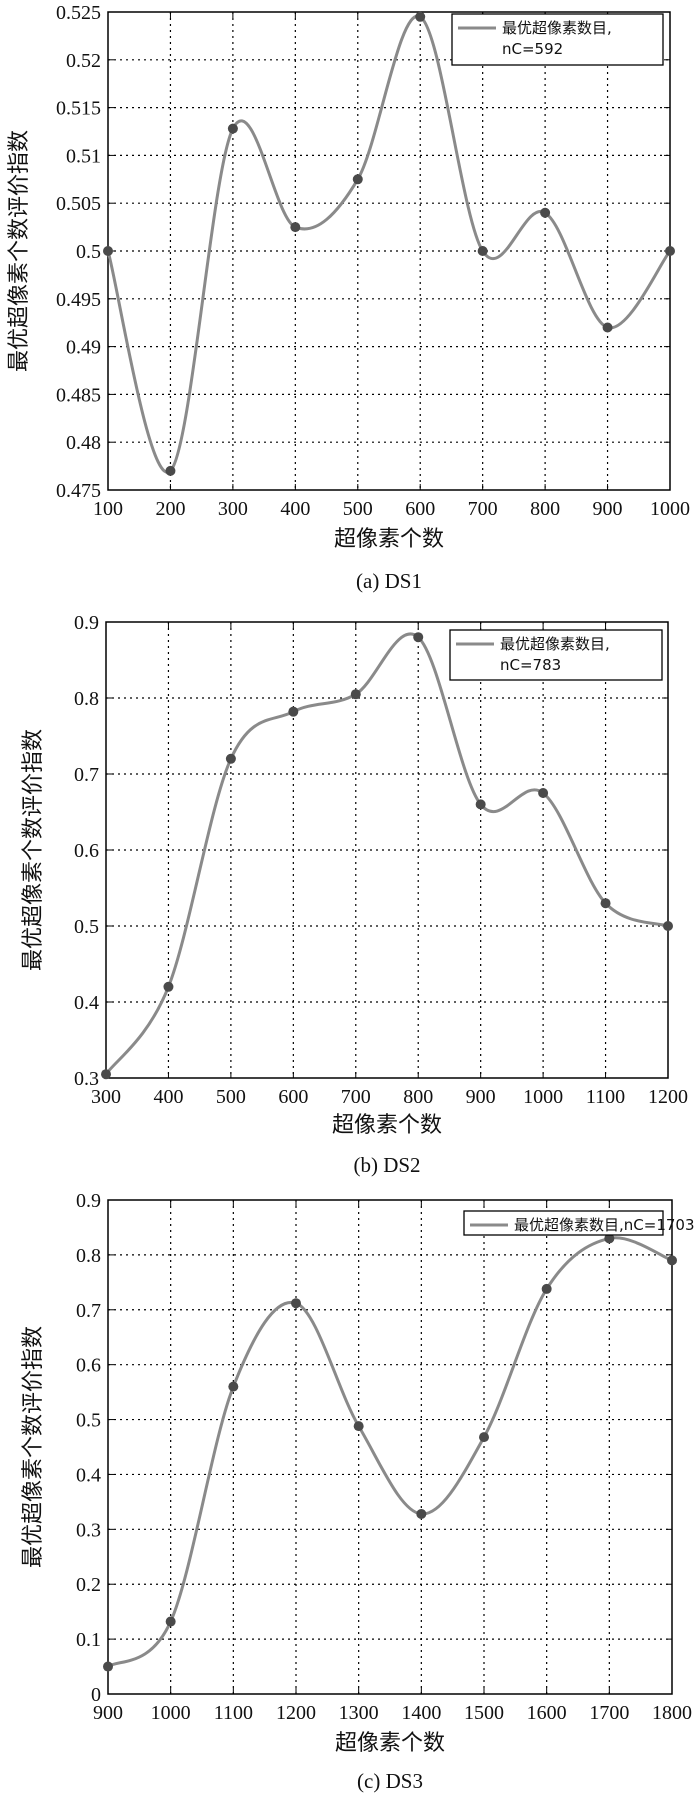 The image size is (700, 1797). What do you see at coordinates (88, 1585) in the screenshot?
I see `y-tick-label: 0.2` at bounding box center [88, 1585].